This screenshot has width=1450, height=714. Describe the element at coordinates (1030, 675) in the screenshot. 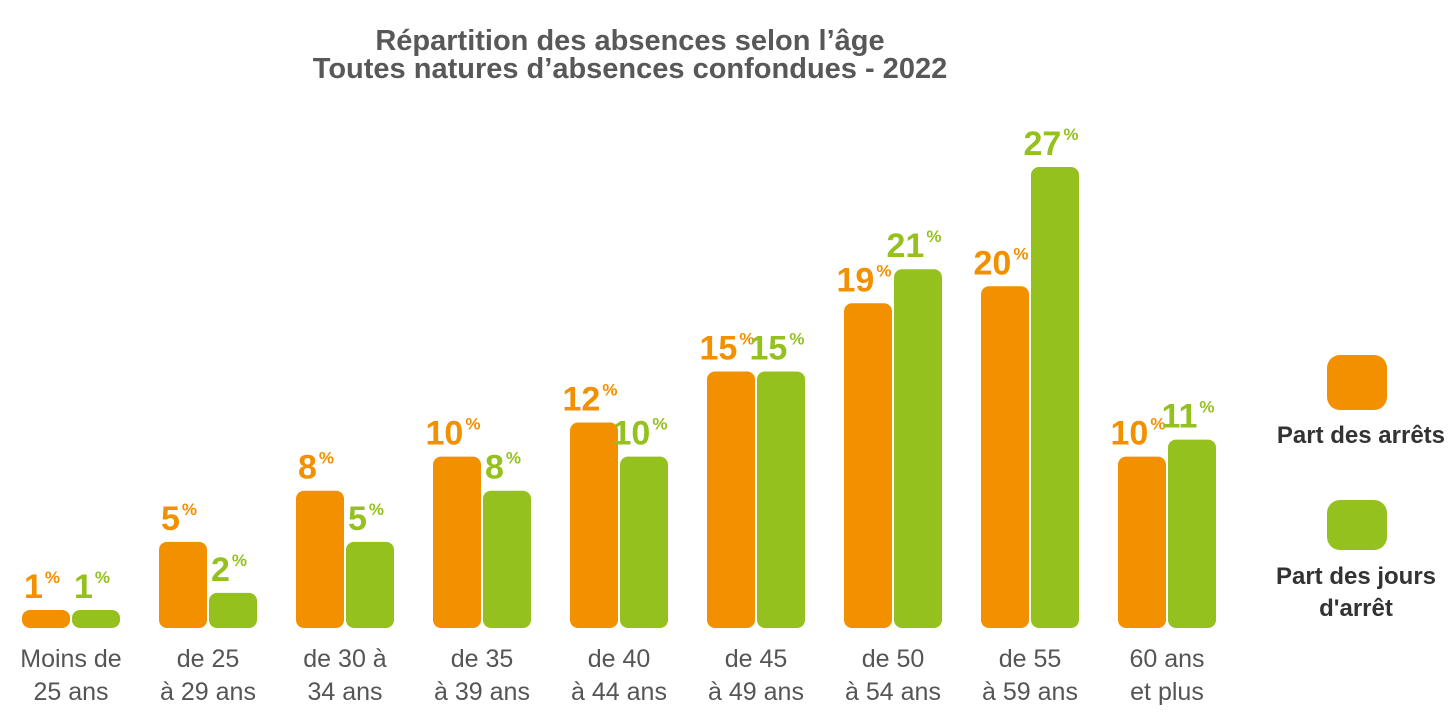

I see `x-tick-label: de 55 à 59 ans` at that location.